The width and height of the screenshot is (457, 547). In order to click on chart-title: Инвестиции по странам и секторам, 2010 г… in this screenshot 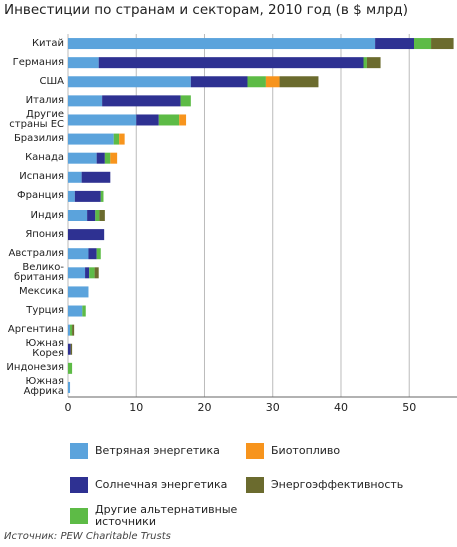, I will do `click(206, 10)`.